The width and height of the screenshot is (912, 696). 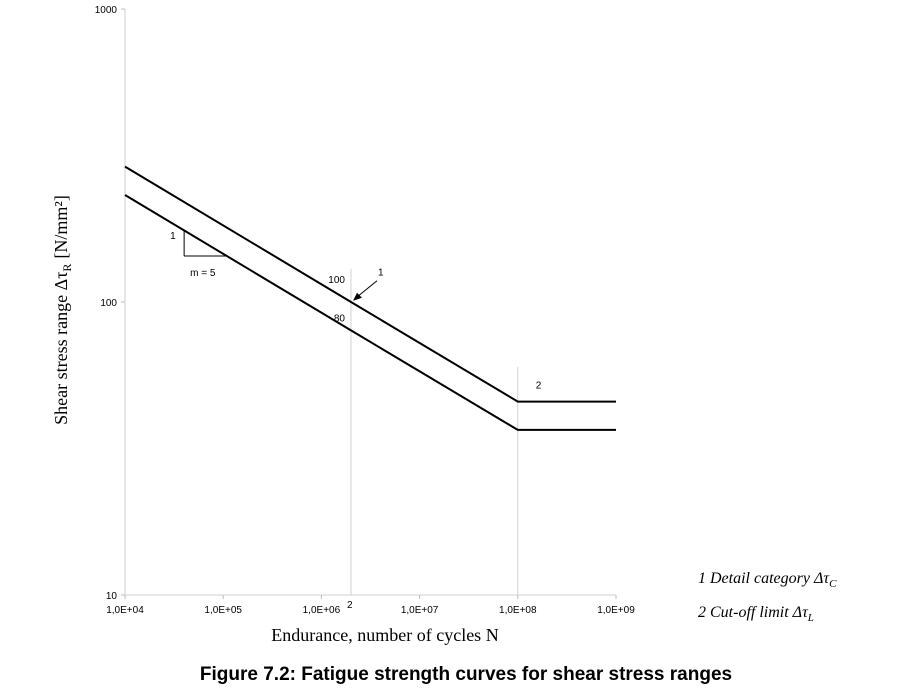 I want to click on y-axis-label: Shear stress range ΔτR [N/mm²], so click(x=62, y=310).